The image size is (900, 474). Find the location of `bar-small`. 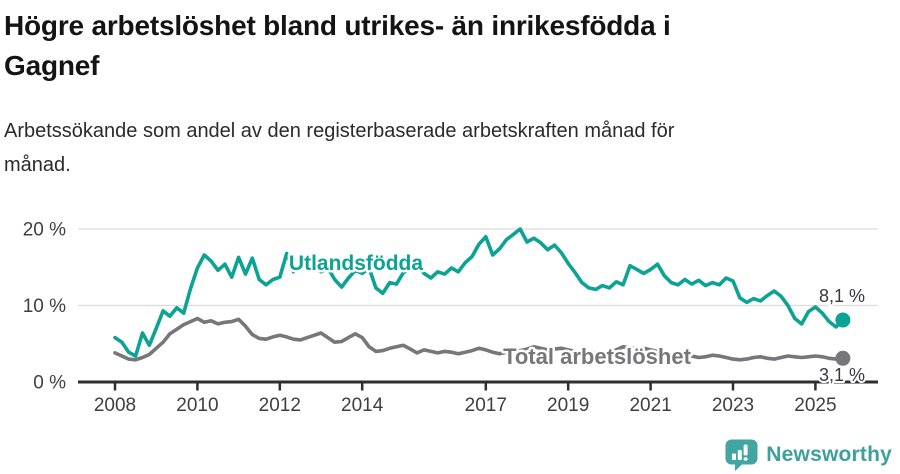

bar-small is located at coordinates (734, 456).